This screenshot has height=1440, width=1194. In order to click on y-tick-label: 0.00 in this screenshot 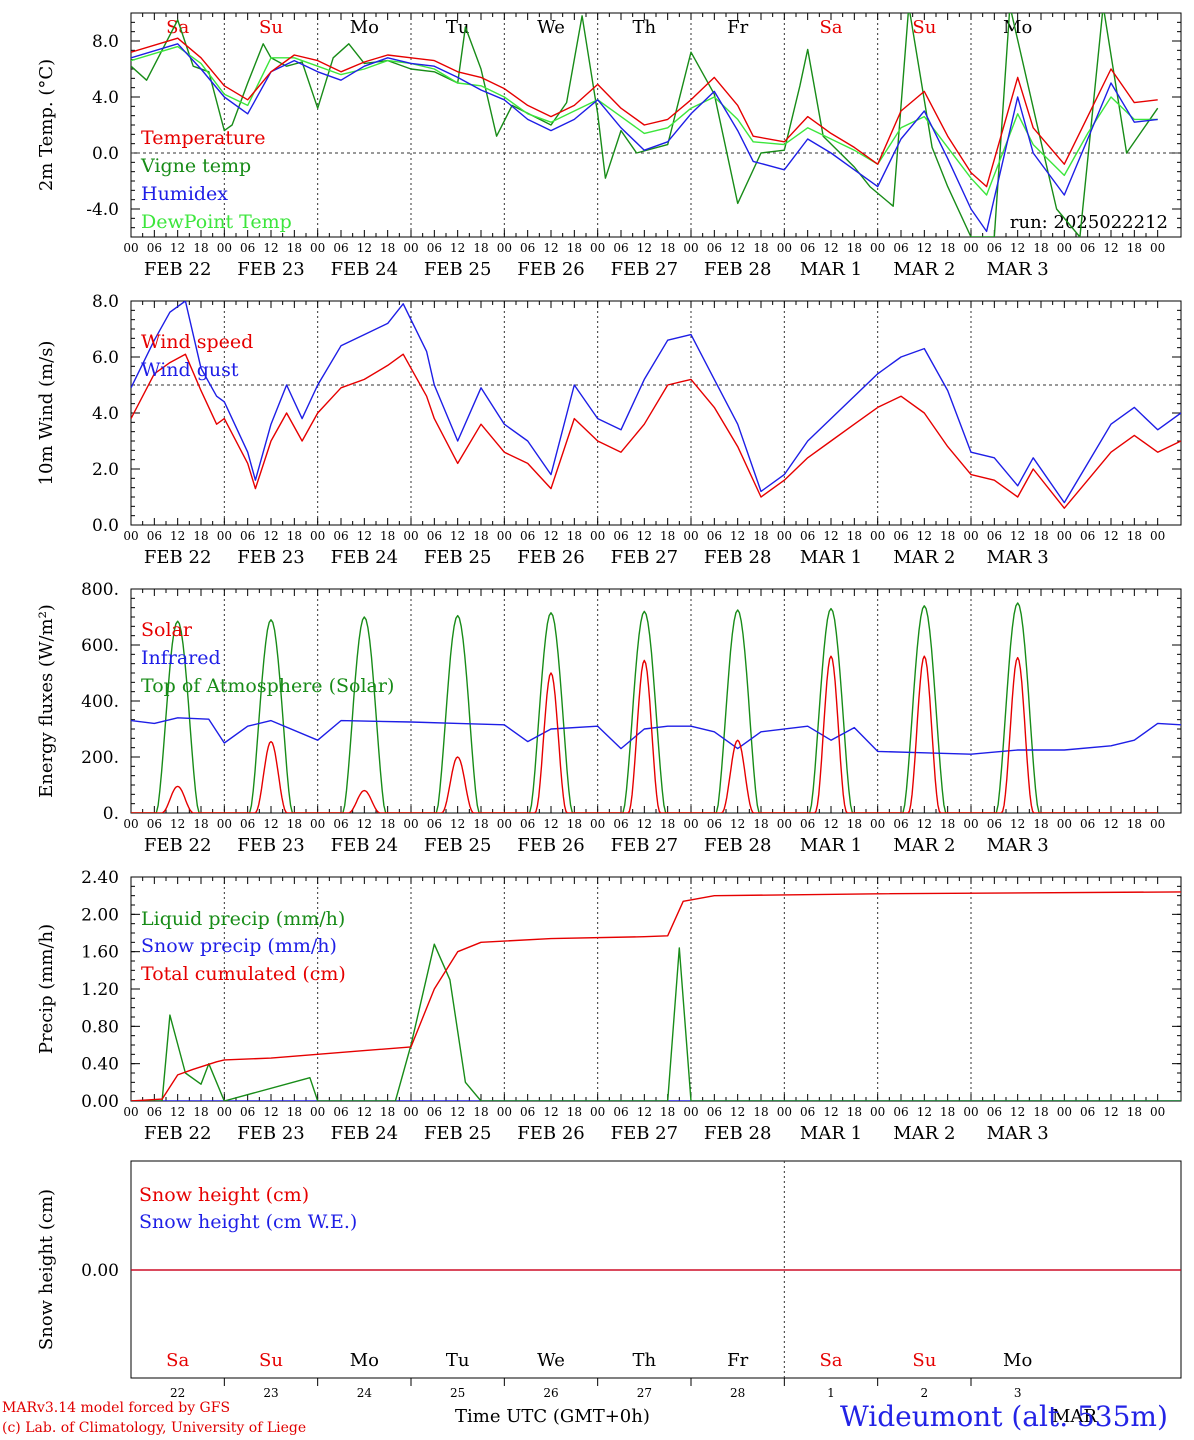, I will do `click(100, 1102)`.